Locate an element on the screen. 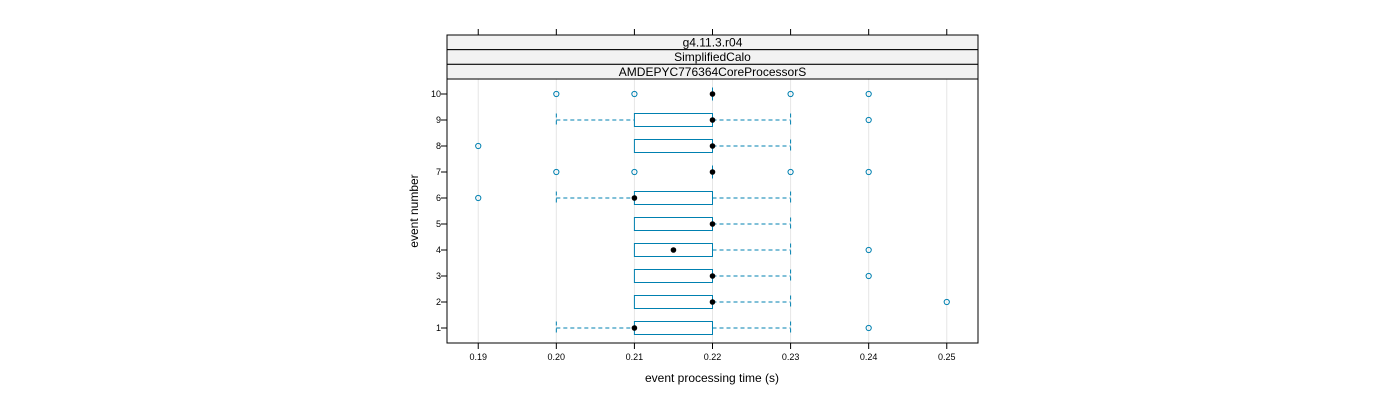 The image size is (1400, 400). y-axis: 1 2 3 4 5 6 7 8 9 10 is located at coordinates (439, 211).